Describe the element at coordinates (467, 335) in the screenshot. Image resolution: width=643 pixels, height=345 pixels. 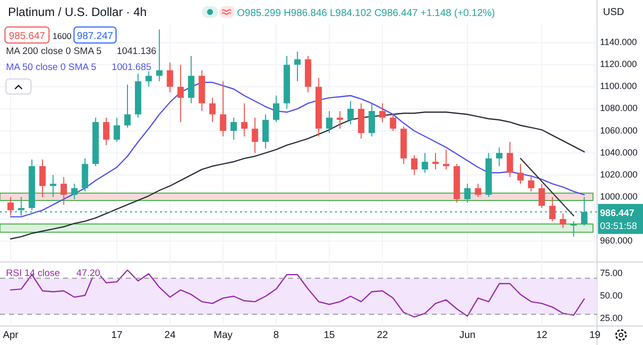
I see `x-tick-label: Jun` at that location.